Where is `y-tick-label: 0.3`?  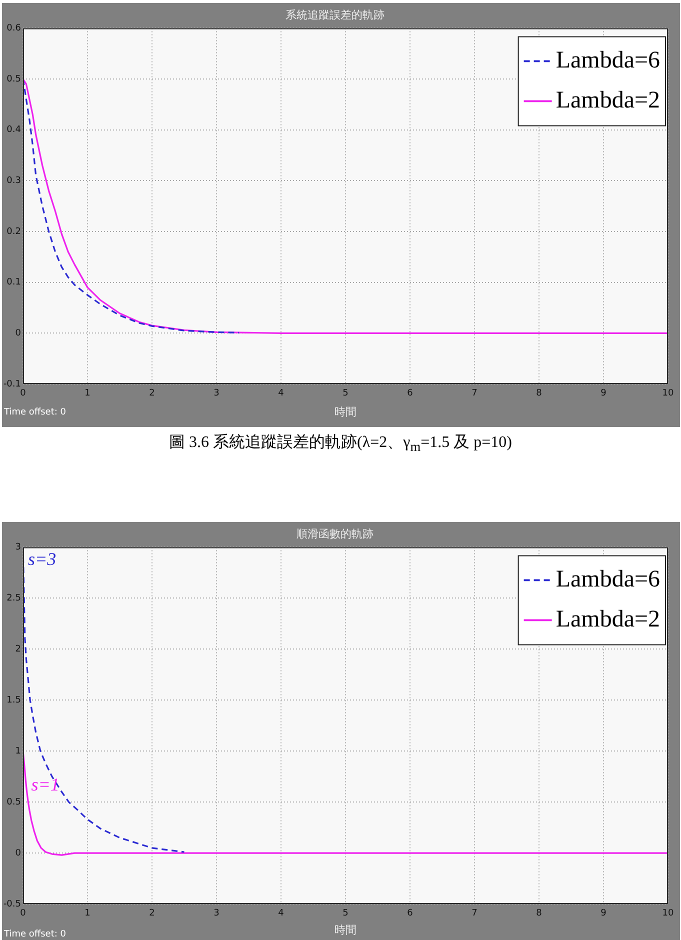 y-tick-label: 0.3 is located at coordinates (13, 181).